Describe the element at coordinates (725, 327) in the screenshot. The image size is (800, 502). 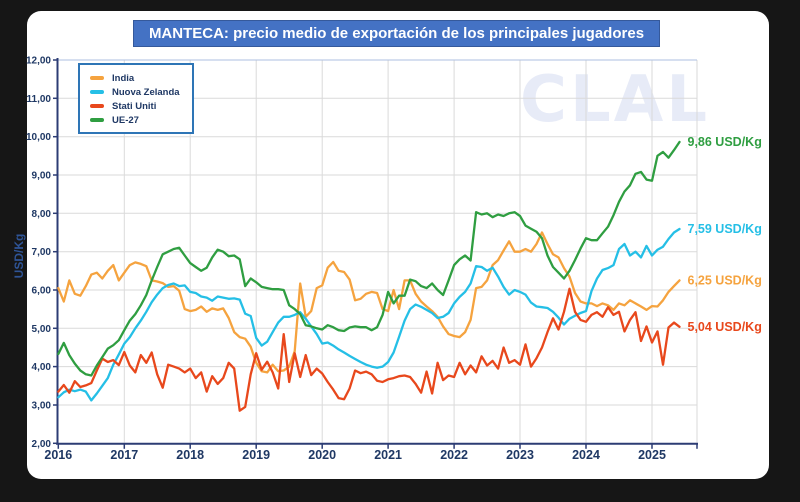
I see `end-label-stati-uniti: 5,04 USD/Kg` at that location.